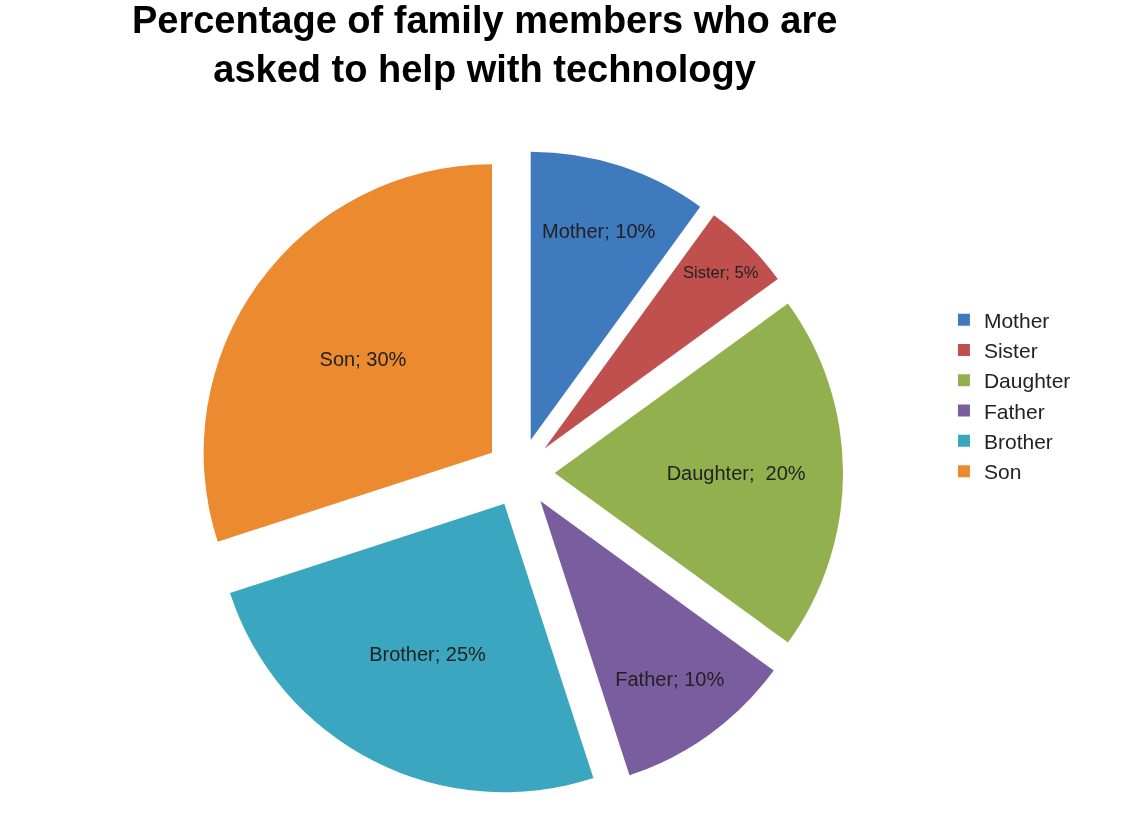 The height and width of the screenshot is (816, 1127). I want to click on legend-label: Daughter, so click(1027, 381).